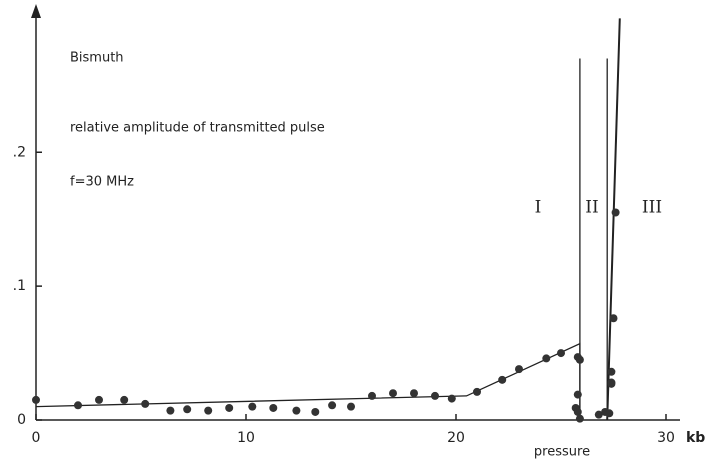  I want to click on phase-label: III, so click(652, 208).